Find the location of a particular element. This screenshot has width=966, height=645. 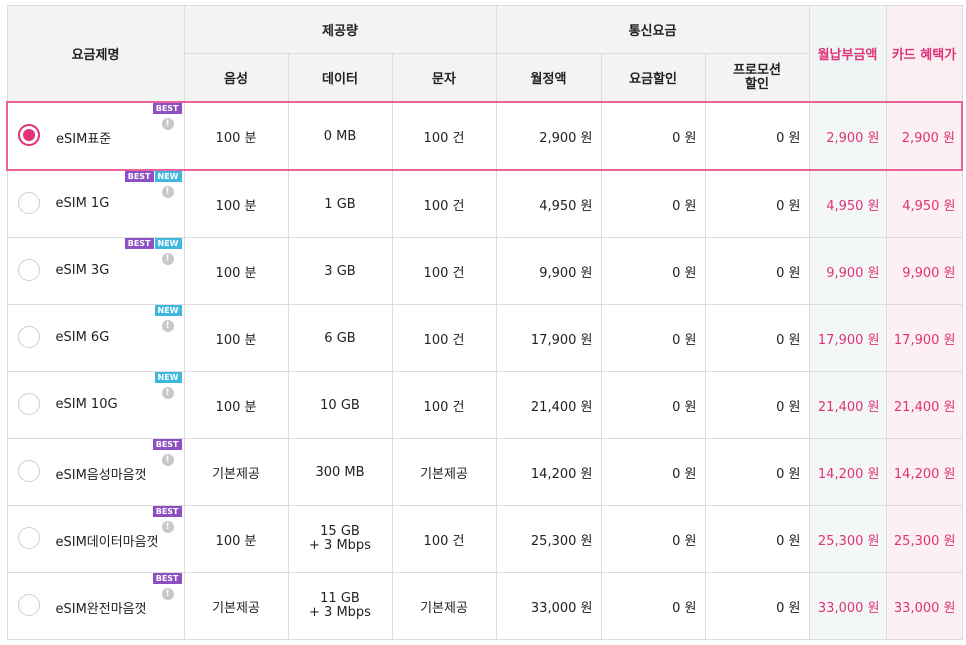

monthly-fee: 9,900 원 is located at coordinates (548, 271).